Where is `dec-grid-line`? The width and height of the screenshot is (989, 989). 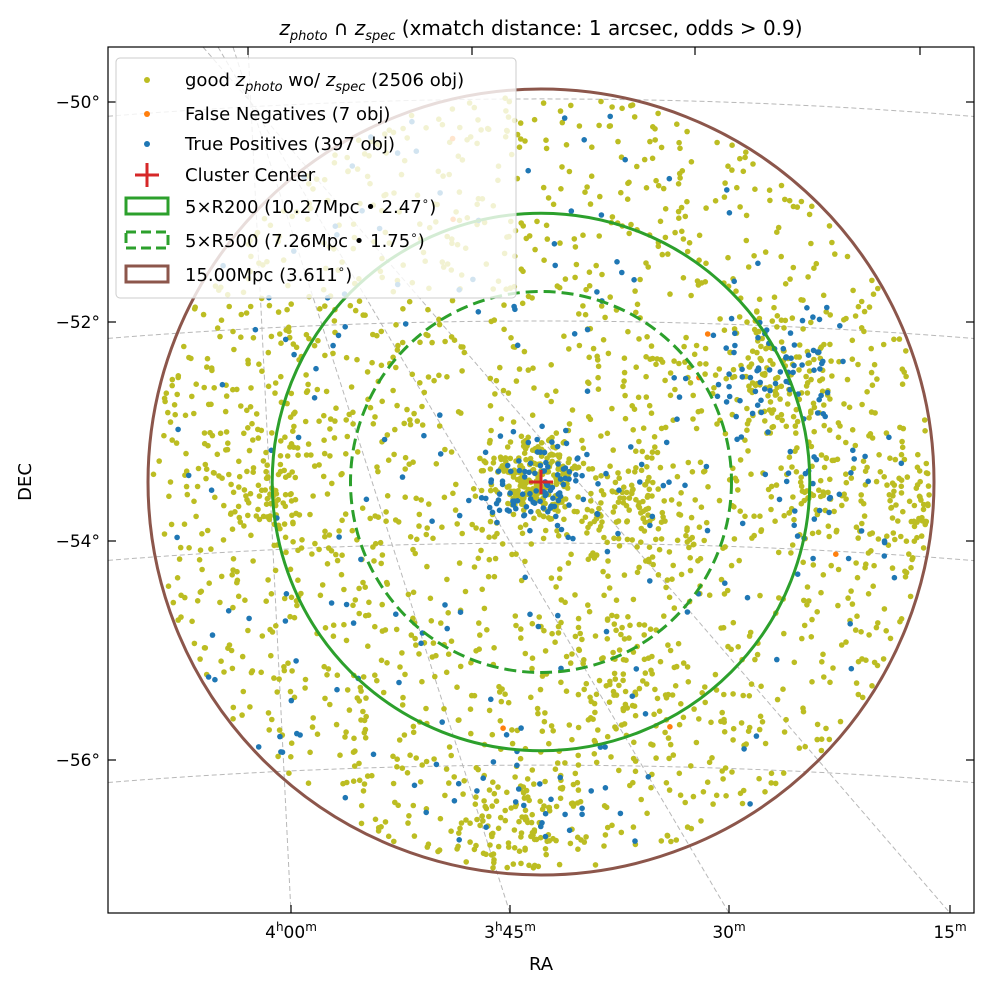
dec-grid-line is located at coordinates (541, 552).